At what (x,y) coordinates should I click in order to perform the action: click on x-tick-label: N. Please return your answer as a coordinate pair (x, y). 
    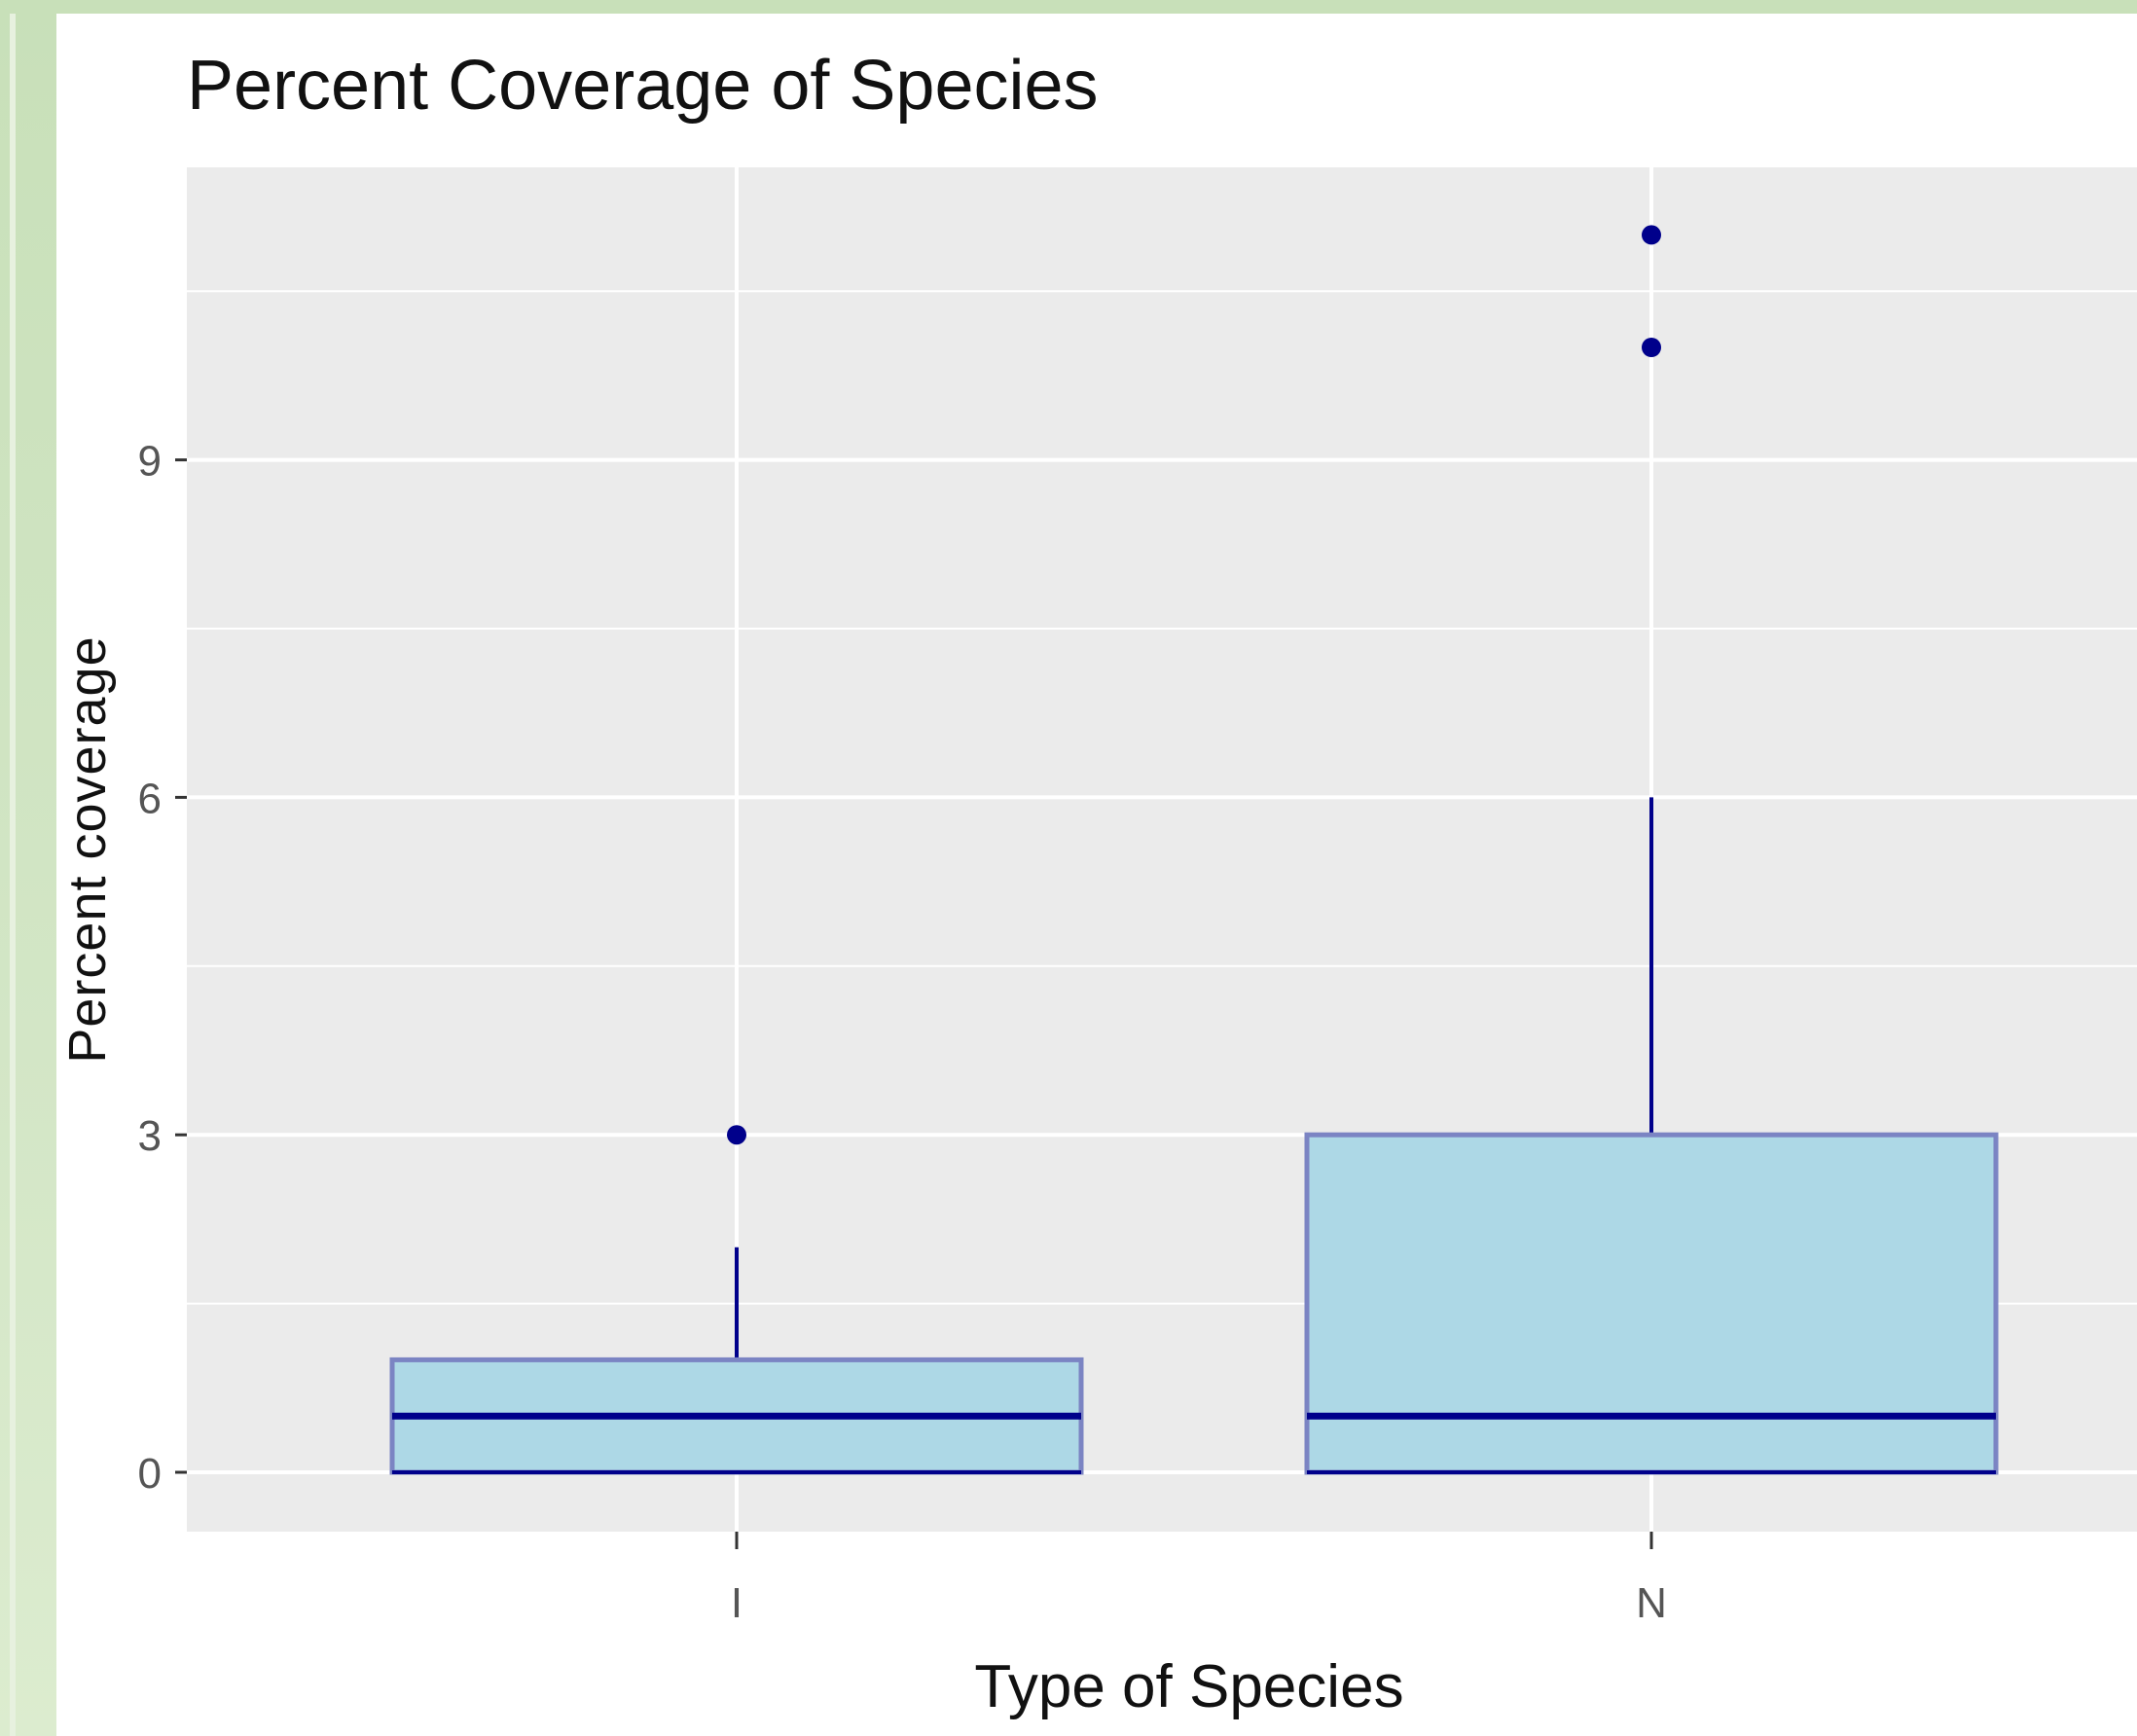
    Looking at the image, I should click on (1651, 1603).